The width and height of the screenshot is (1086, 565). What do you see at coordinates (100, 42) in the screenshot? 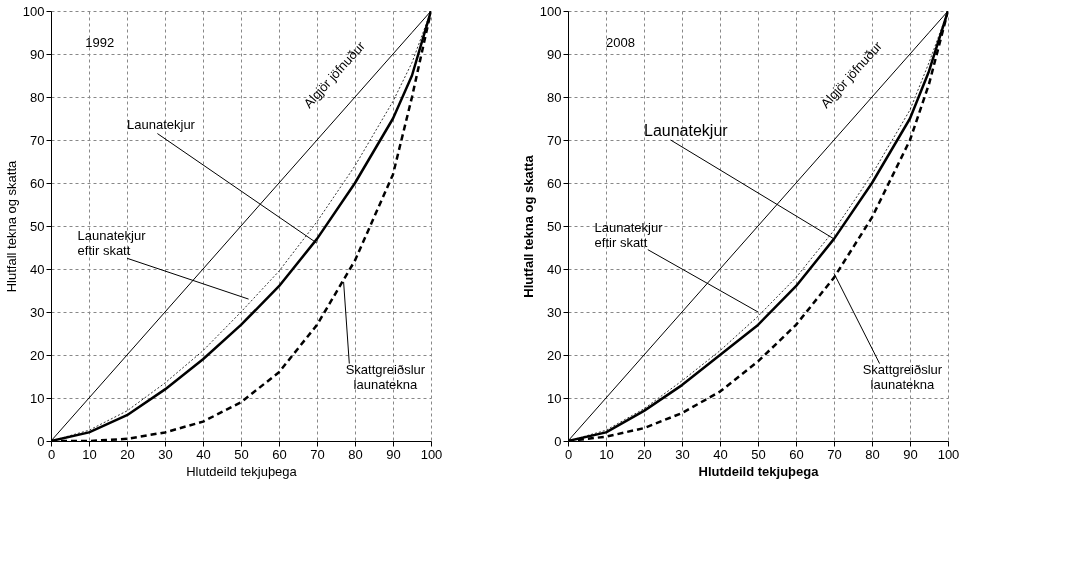
I see `annotation: 1992` at bounding box center [100, 42].